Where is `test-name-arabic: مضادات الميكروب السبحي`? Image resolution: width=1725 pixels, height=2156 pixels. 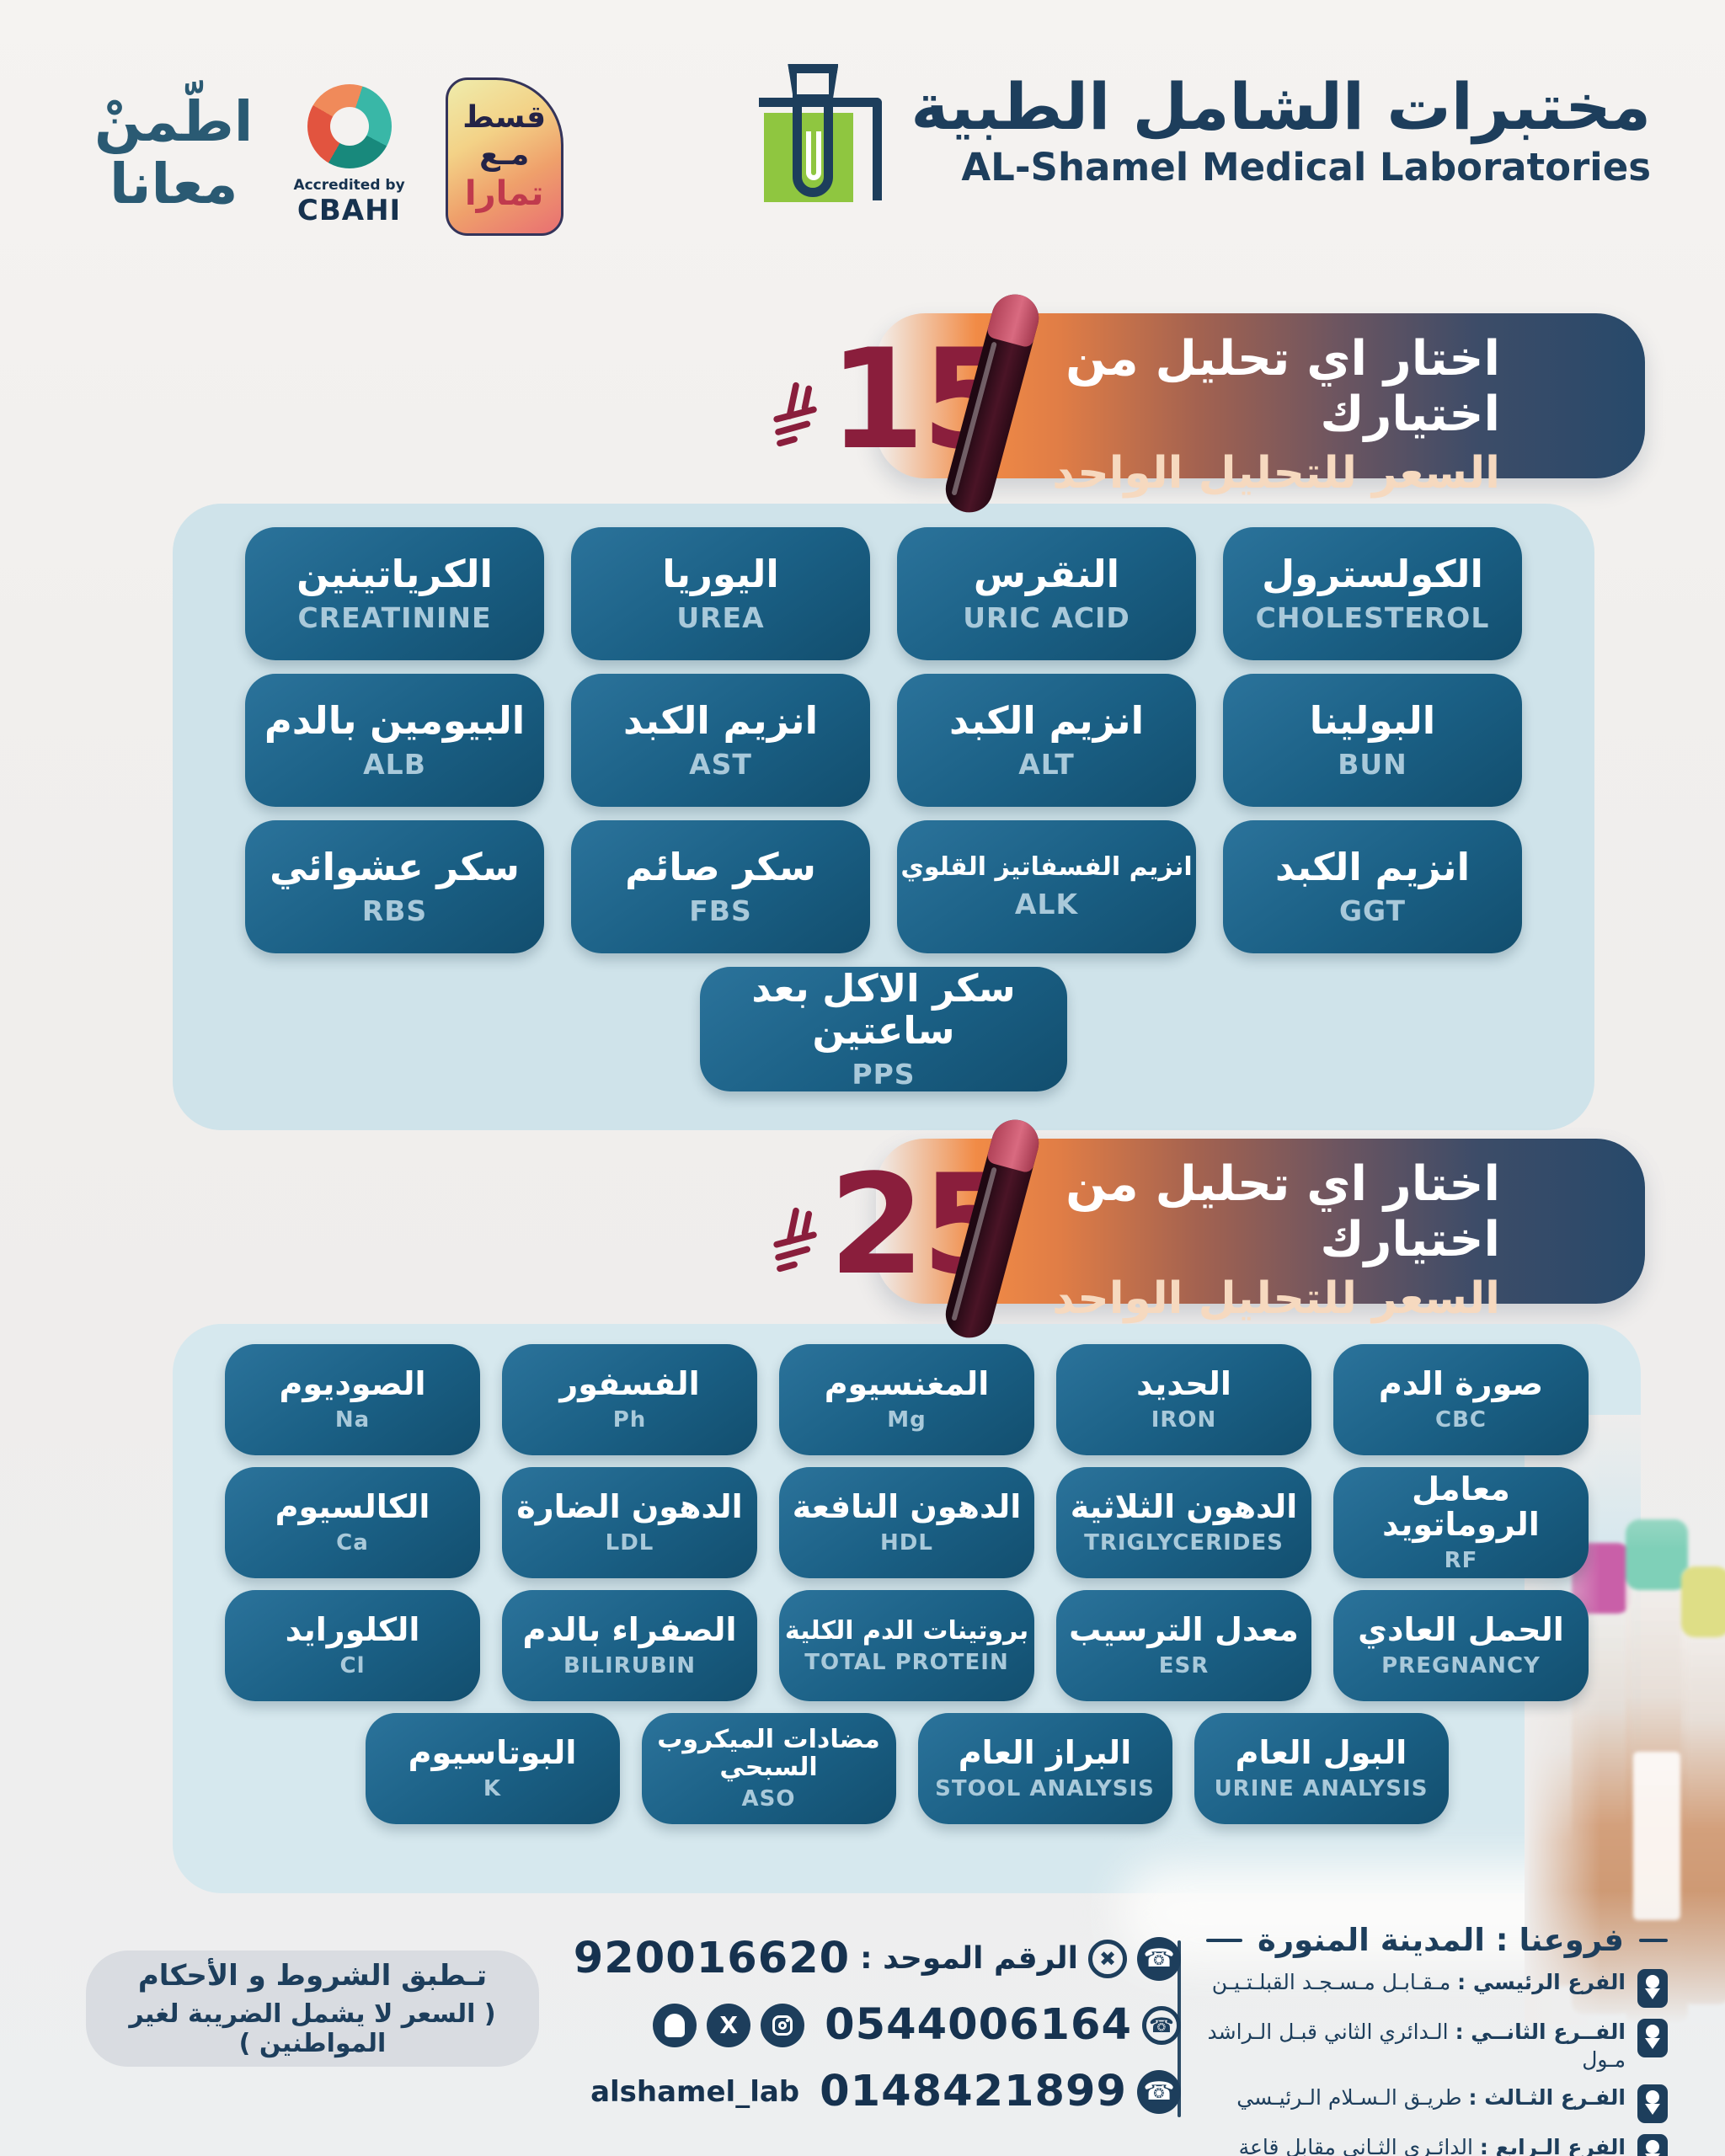 test-name-arabic: مضادات الميكروب السبحي is located at coordinates (768, 1753).